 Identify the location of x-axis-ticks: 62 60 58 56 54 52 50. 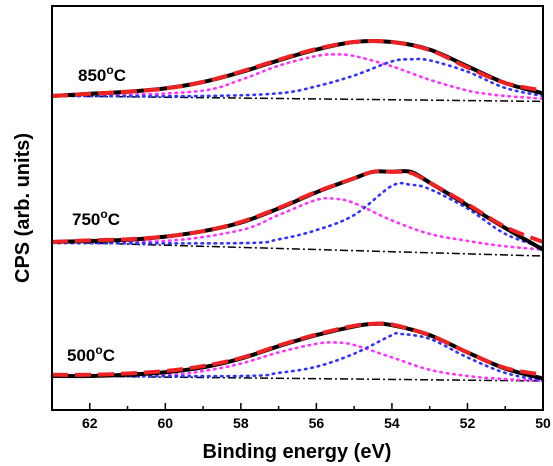
(301, 417).